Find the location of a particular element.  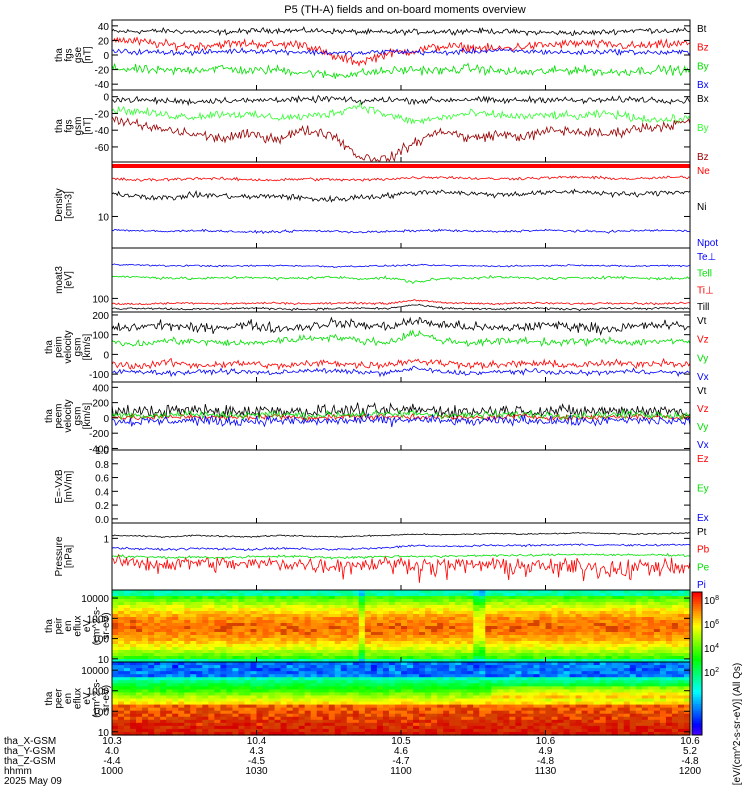

series-line-By is located at coordinates (401, 113).